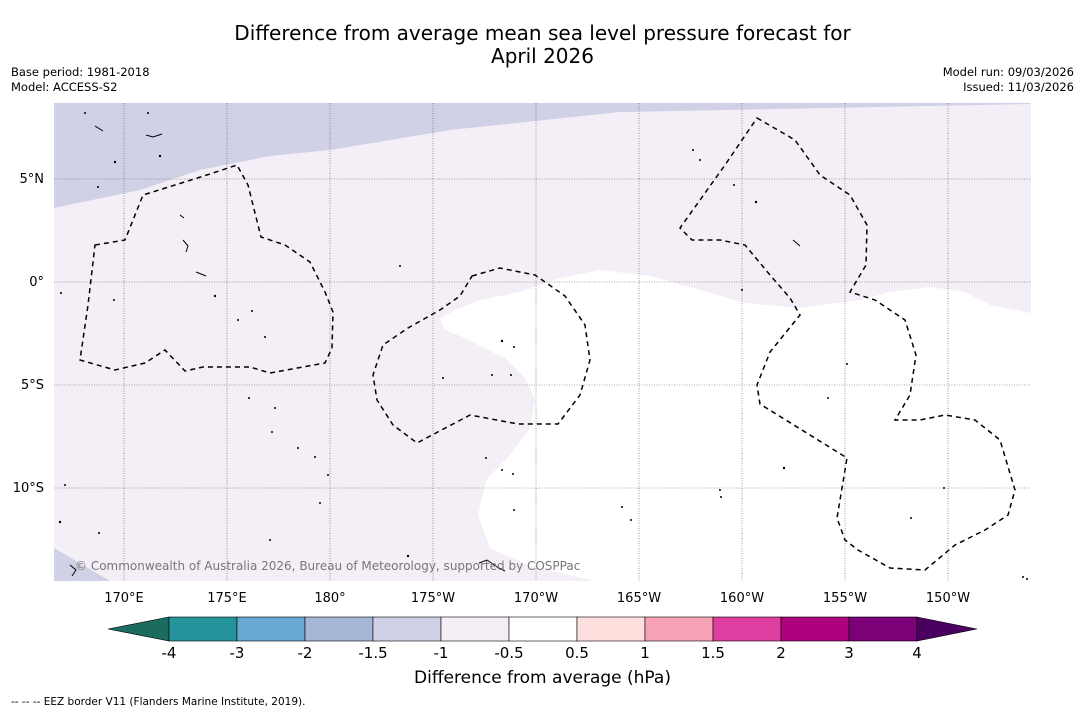  What do you see at coordinates (845, 598) in the screenshot?
I see `lon-label: 155°W` at bounding box center [845, 598].